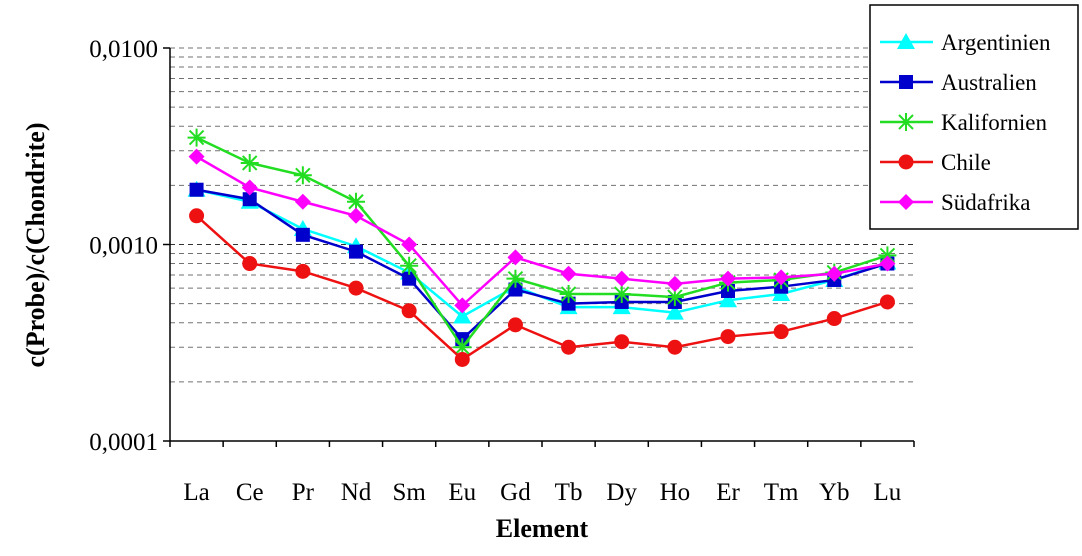  What do you see at coordinates (123, 246) in the screenshot?
I see `y-tick-label: 0,0010` at bounding box center [123, 246].